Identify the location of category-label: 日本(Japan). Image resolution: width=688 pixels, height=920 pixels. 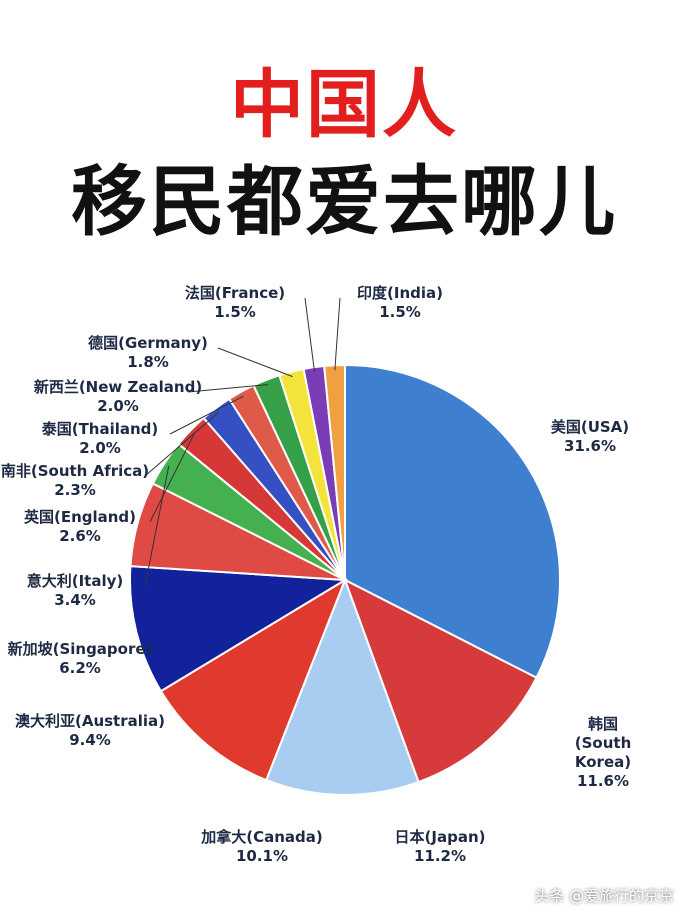
(440, 837).